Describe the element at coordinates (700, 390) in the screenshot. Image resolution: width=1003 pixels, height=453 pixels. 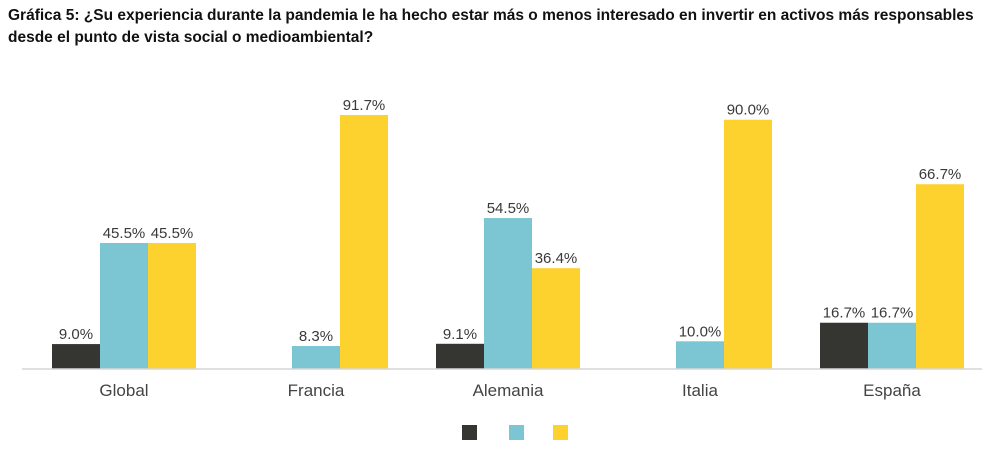
I see `x-tick-label-italia: Italia` at that location.